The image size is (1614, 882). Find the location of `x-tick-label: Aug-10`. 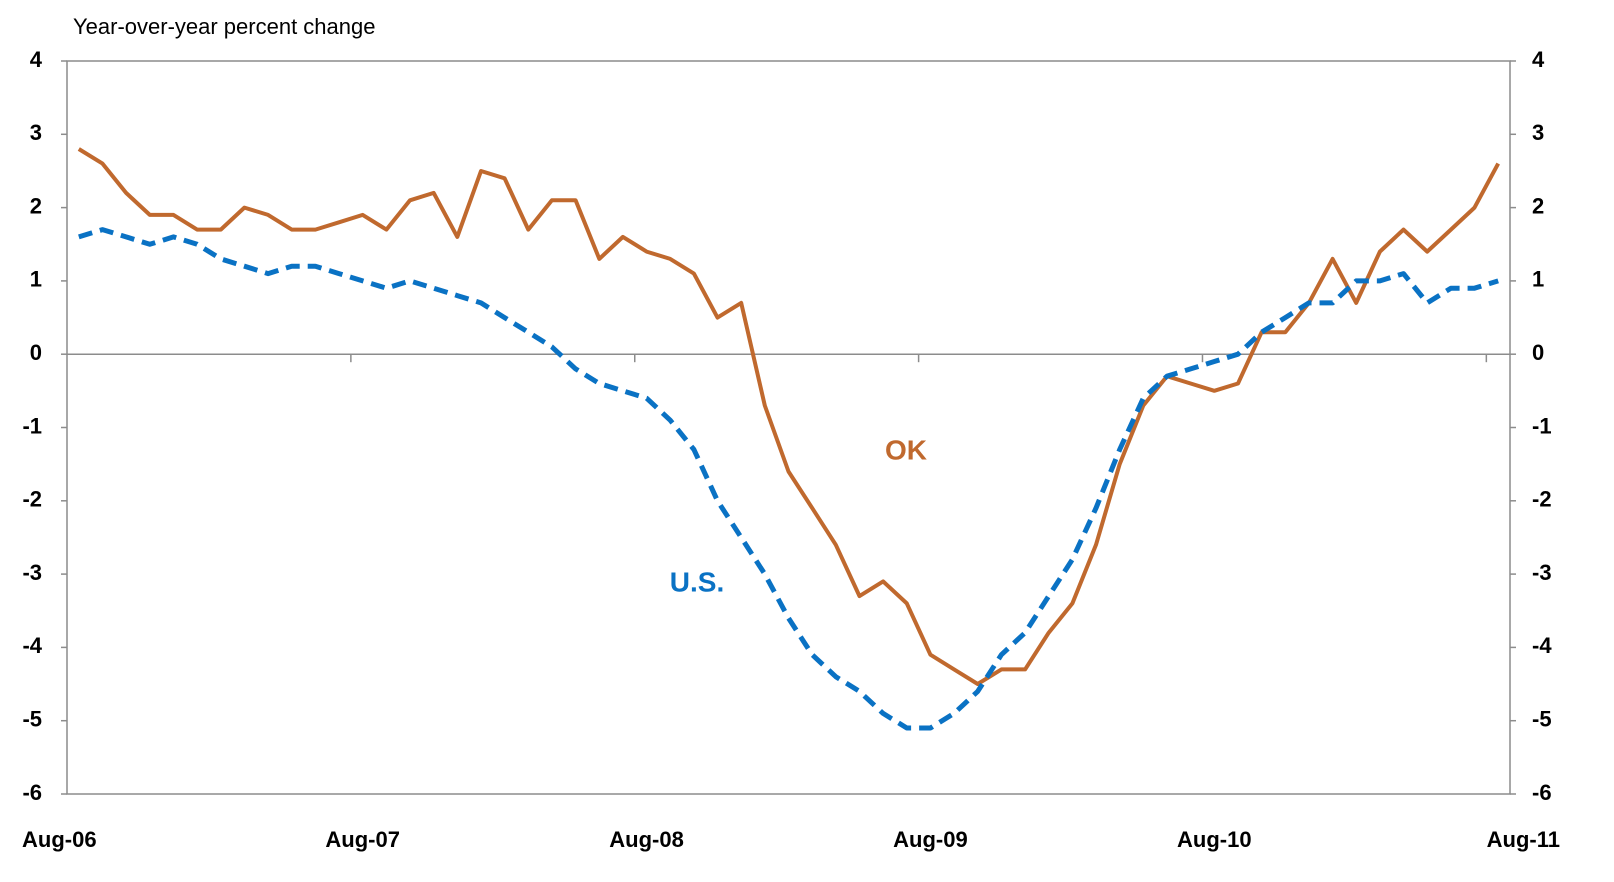

x-tick-label: Aug-10 is located at coordinates (1214, 839).